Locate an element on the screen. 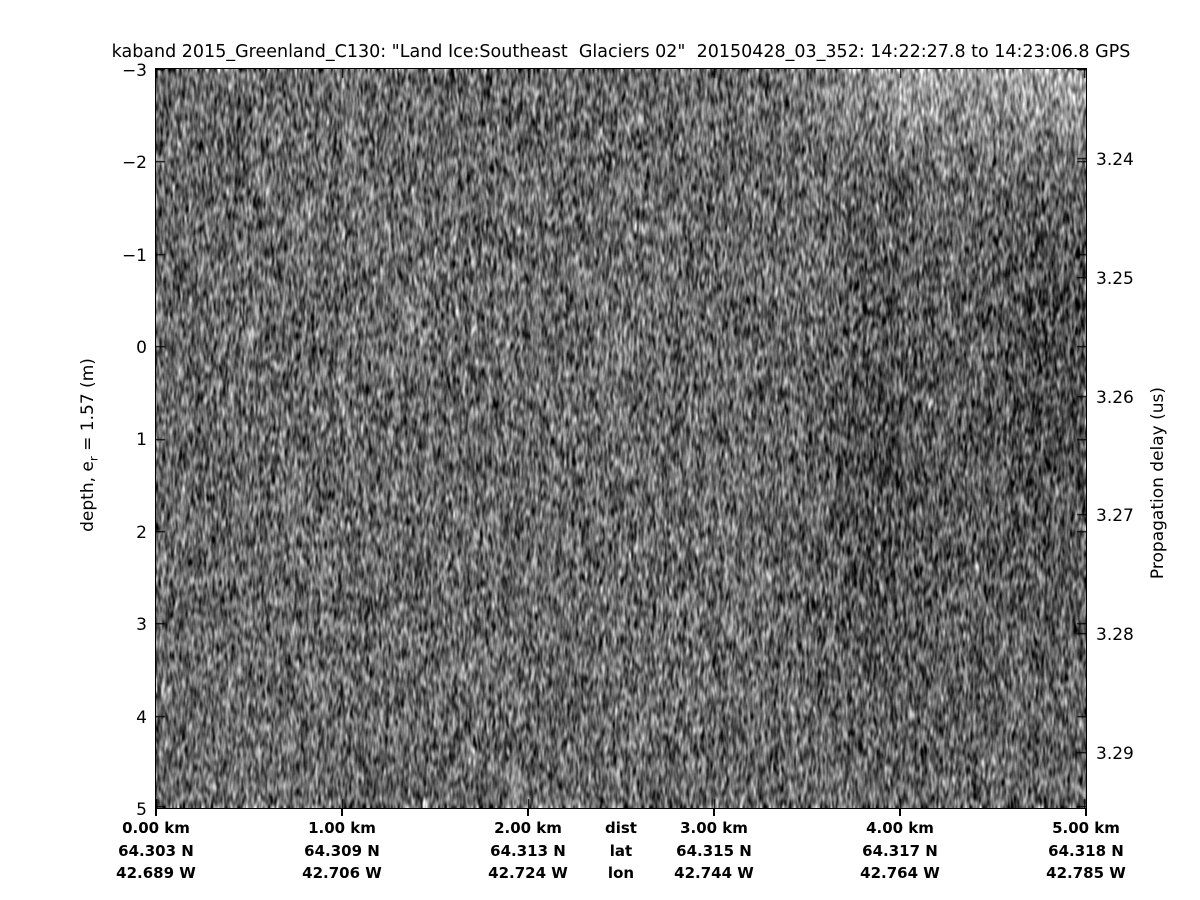 This screenshot has width=1200, height=900. x-tick-lat: 64.318 N is located at coordinates (1086, 850).